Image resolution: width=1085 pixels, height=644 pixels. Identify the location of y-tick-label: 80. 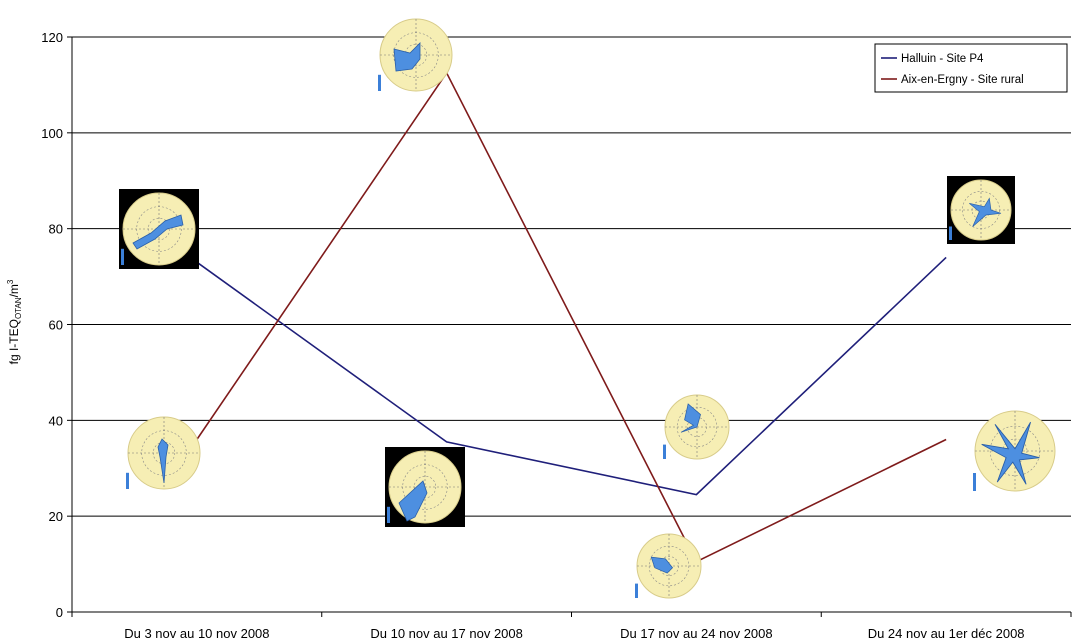
(56, 229).